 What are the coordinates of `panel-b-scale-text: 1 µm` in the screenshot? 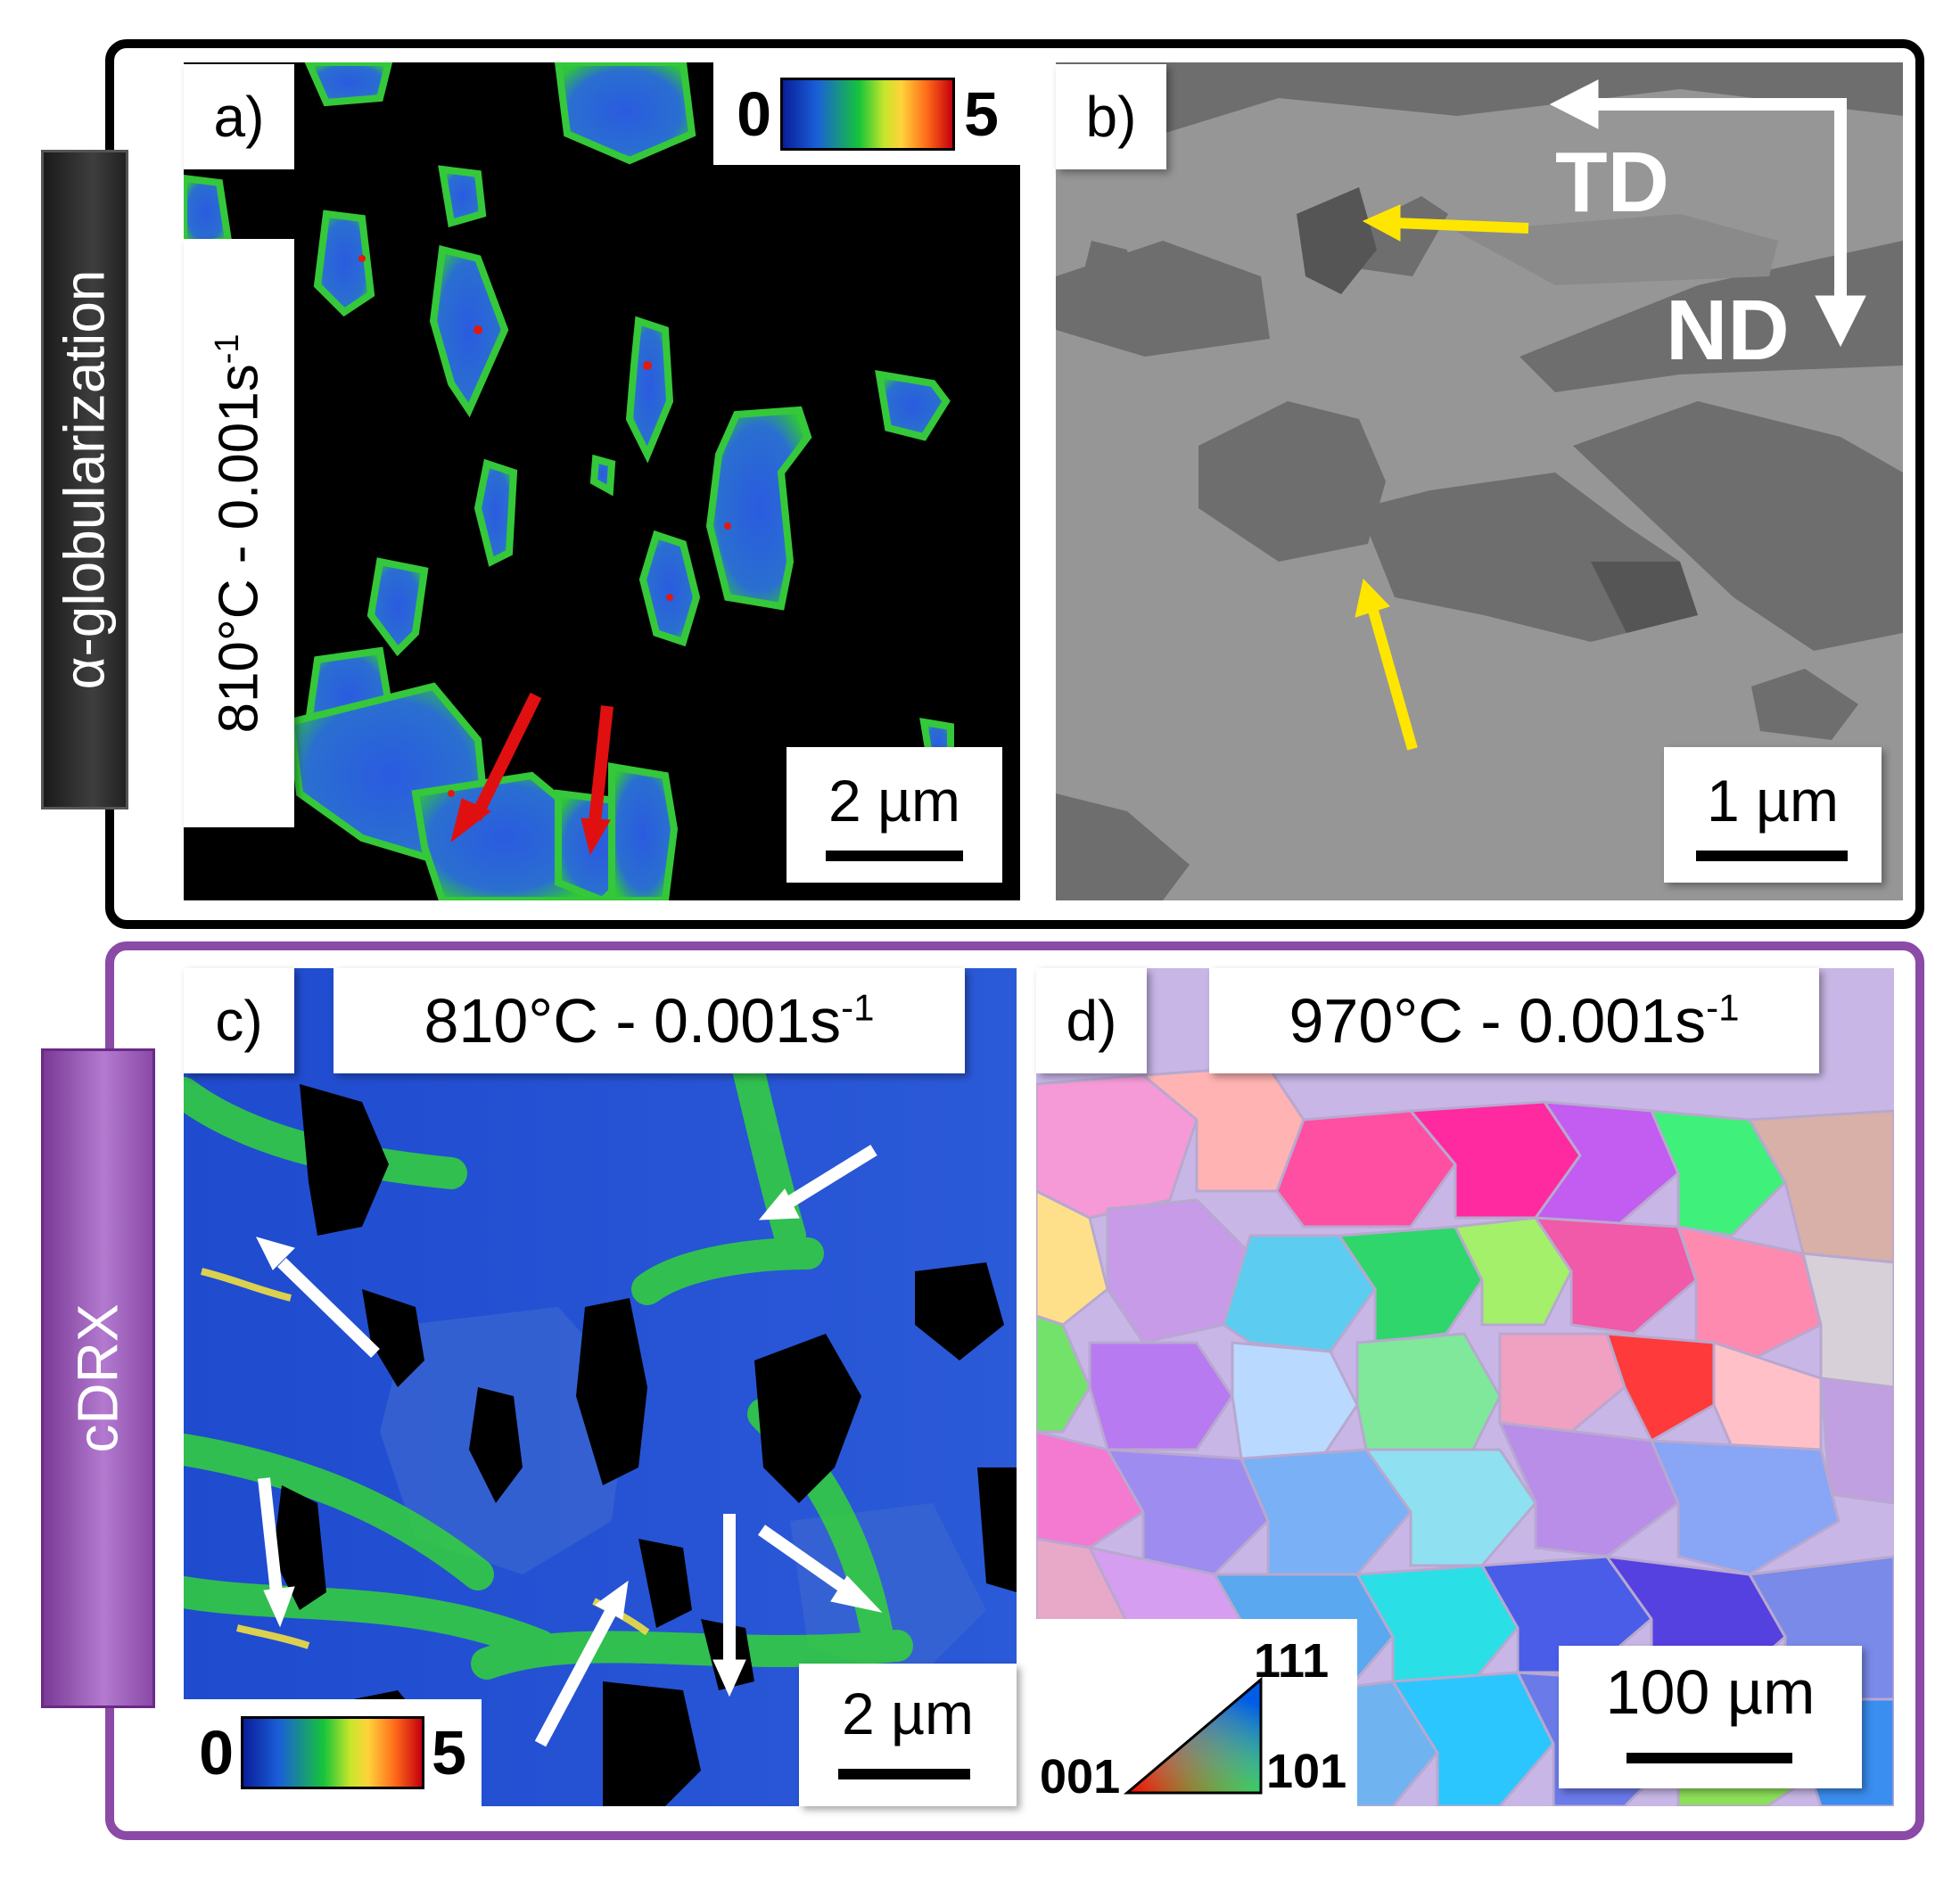 It's located at (1773, 801).